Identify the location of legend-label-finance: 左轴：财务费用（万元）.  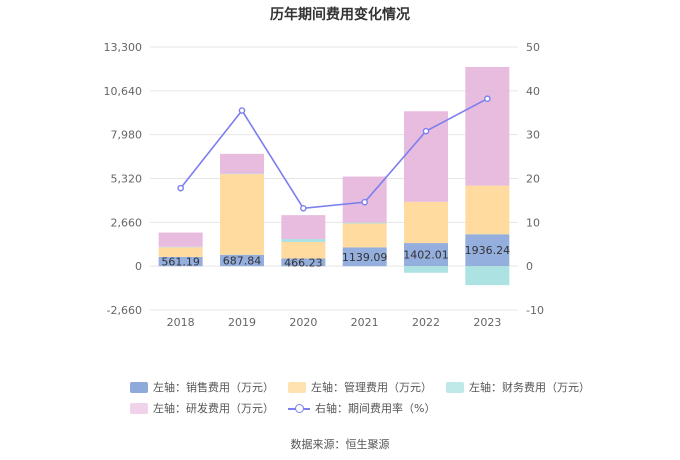
(529, 387).